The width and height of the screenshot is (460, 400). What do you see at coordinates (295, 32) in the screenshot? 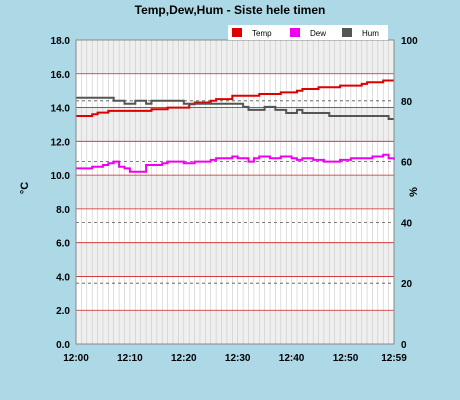
I see `legend-swatch-dew` at bounding box center [295, 32].